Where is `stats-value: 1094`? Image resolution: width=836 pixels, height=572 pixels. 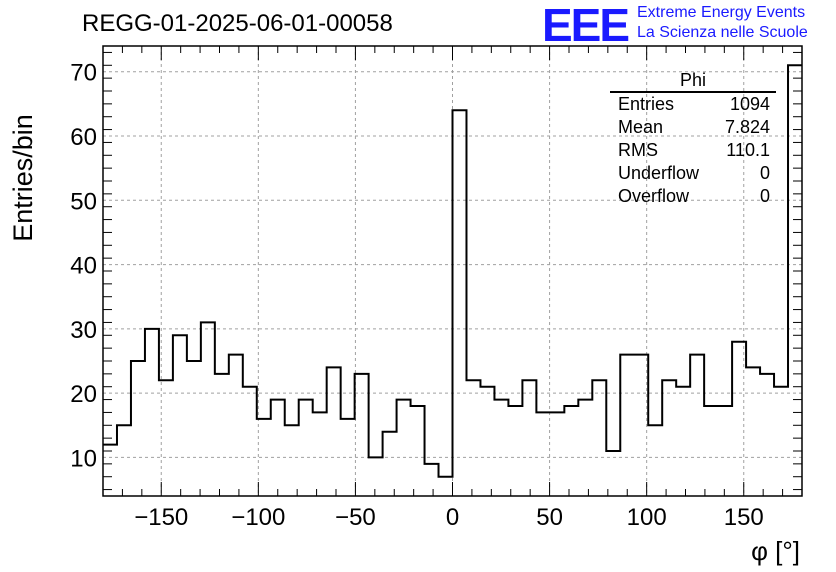
stats-value: 1094 is located at coordinates (749, 104).